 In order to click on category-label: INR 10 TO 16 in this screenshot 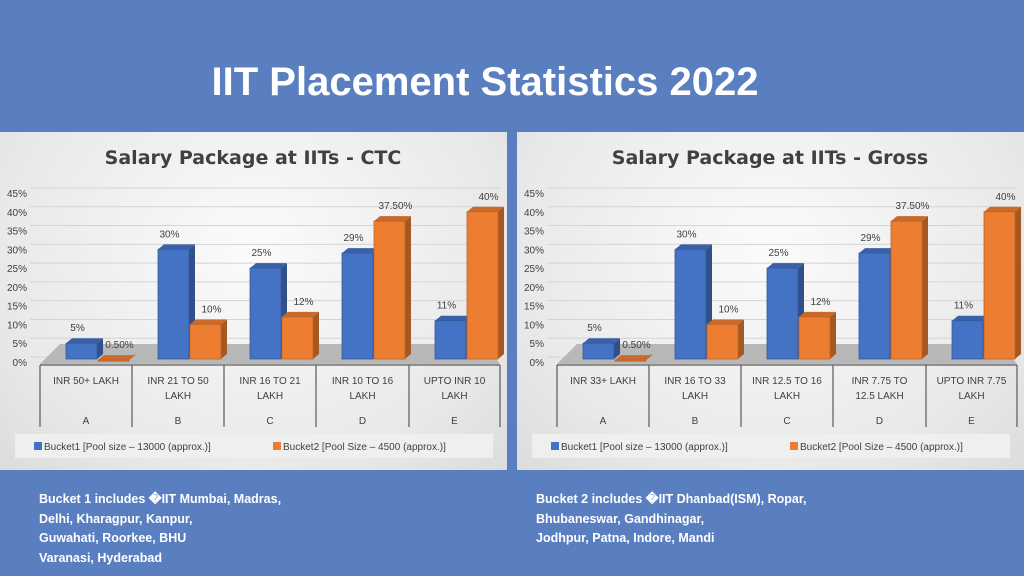, I will do `click(363, 381)`.